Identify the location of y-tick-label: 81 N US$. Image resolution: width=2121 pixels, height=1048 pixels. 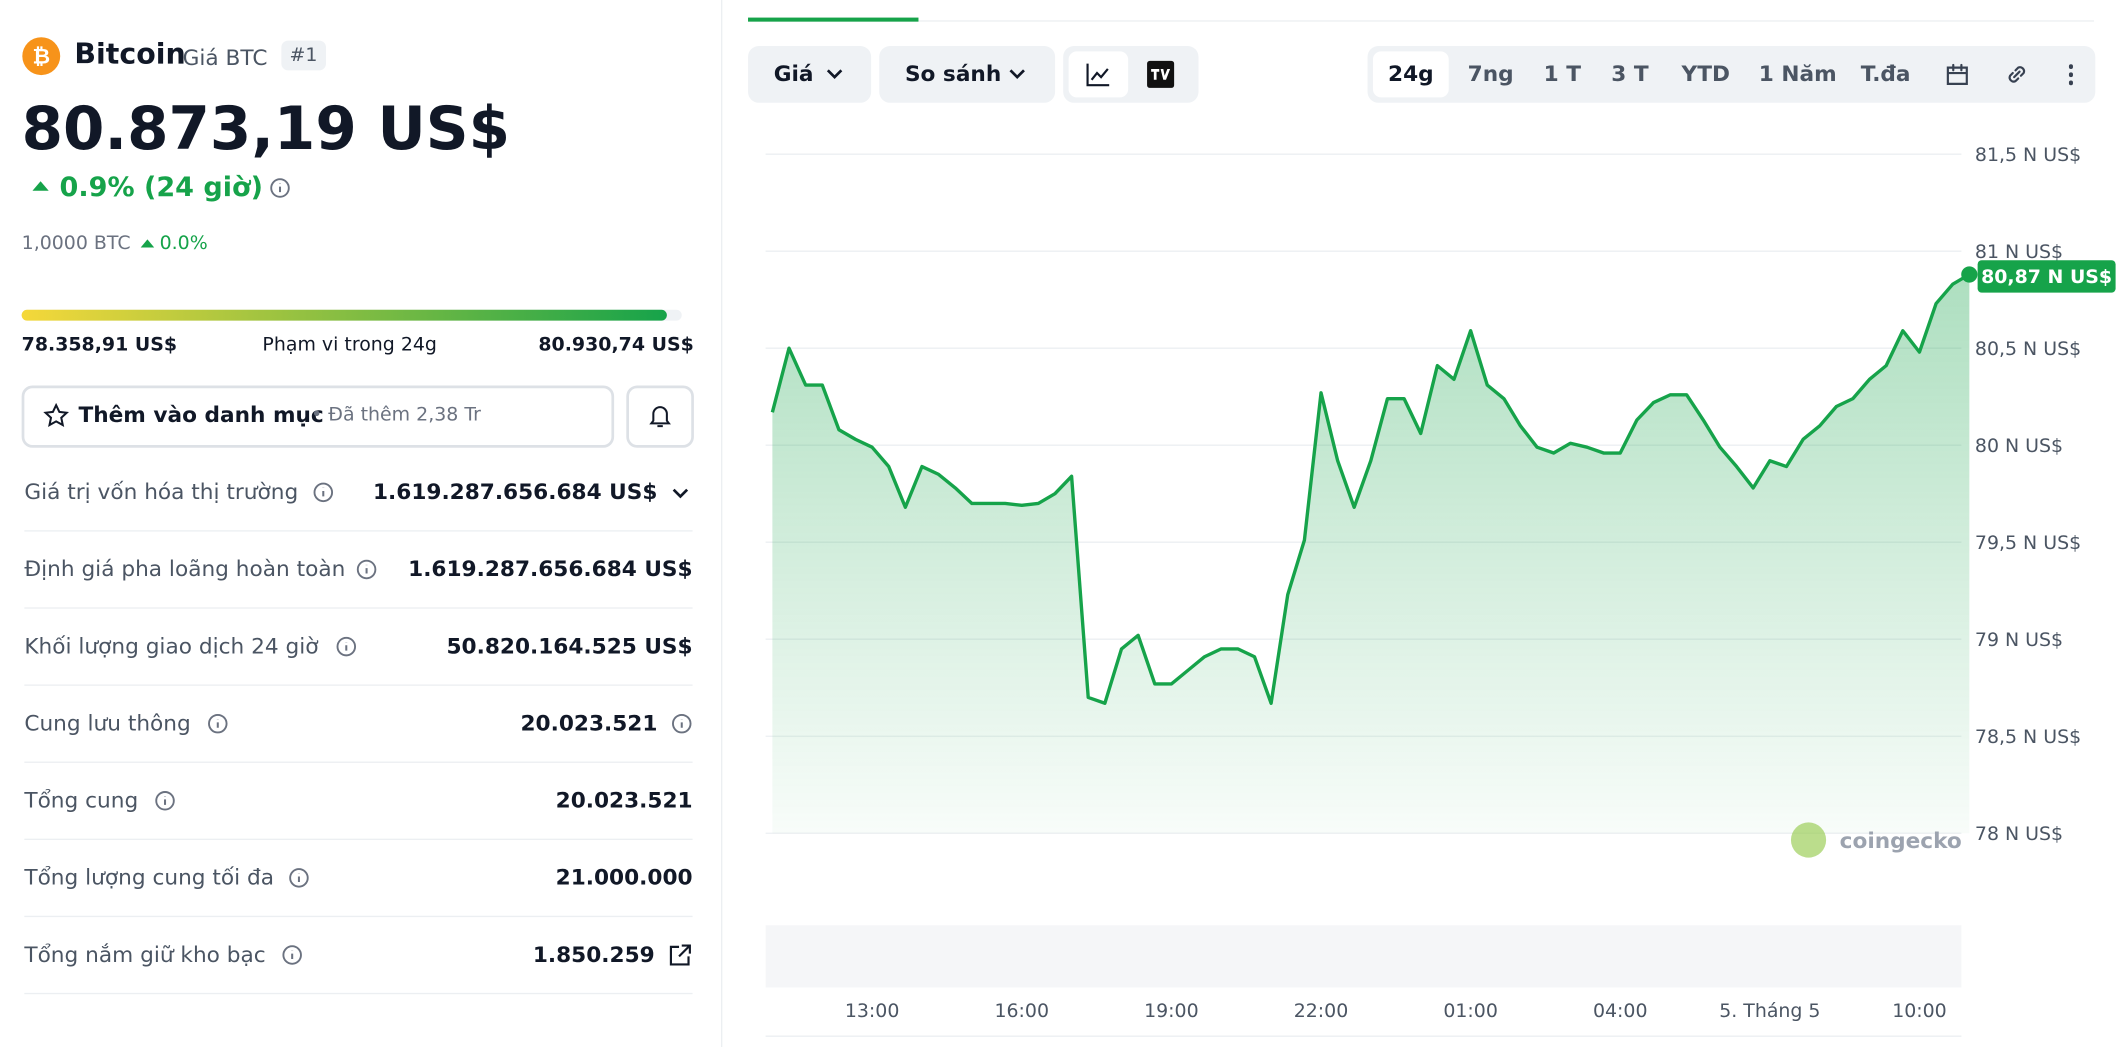
(2019, 252).